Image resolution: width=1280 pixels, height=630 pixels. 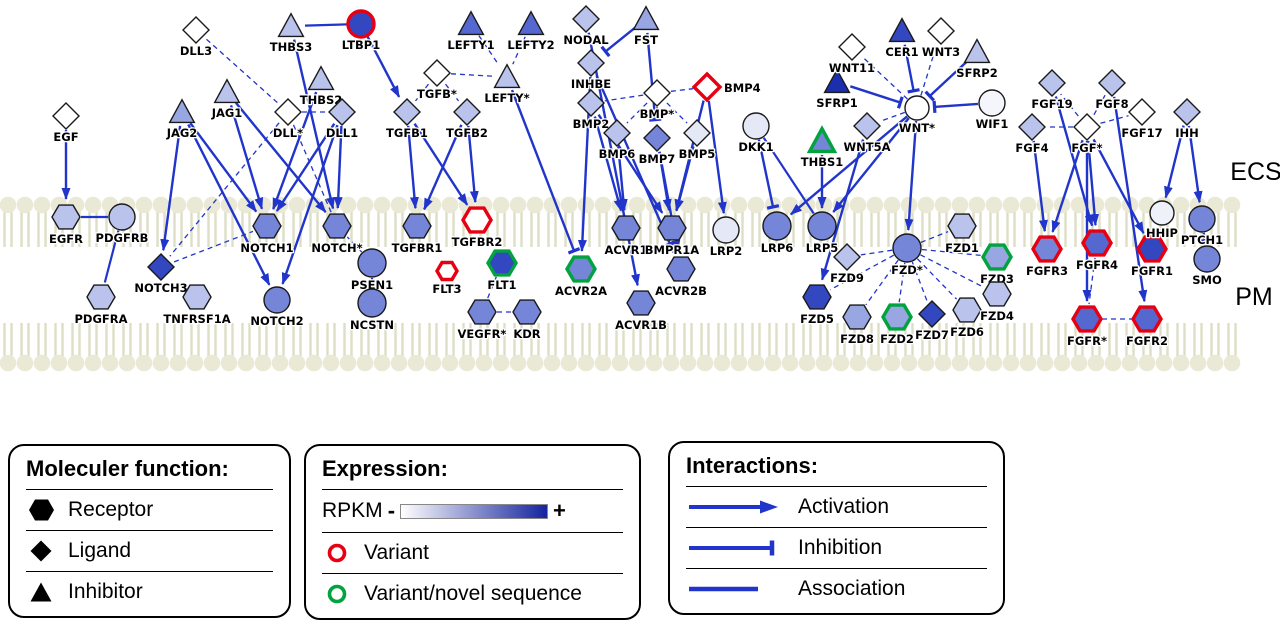 I want to click on tee-icon, so click(x=736, y=548).